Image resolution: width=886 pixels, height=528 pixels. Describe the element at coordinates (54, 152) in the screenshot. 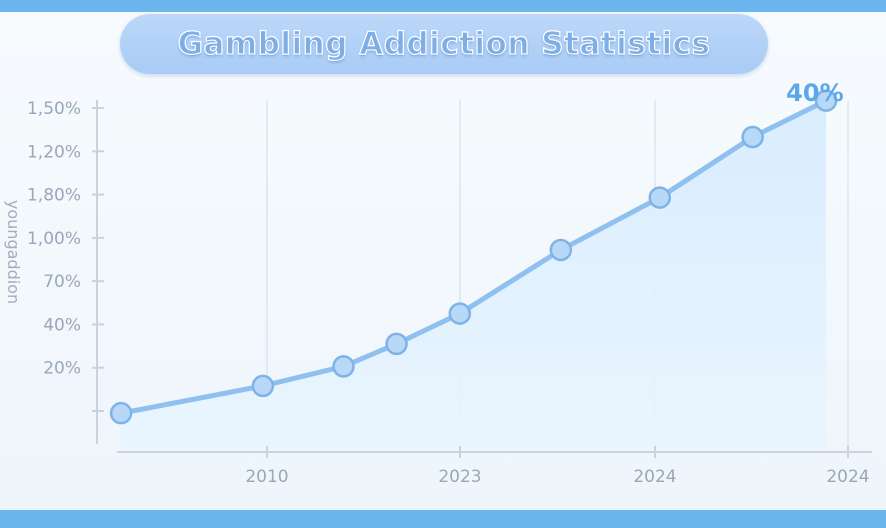

I see `y-tick-label: 1,20%` at that location.